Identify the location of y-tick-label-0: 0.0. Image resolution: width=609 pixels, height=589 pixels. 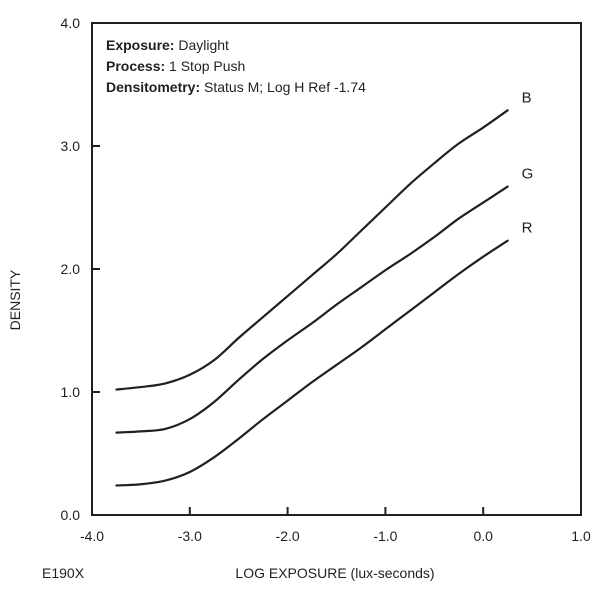
(71, 515).